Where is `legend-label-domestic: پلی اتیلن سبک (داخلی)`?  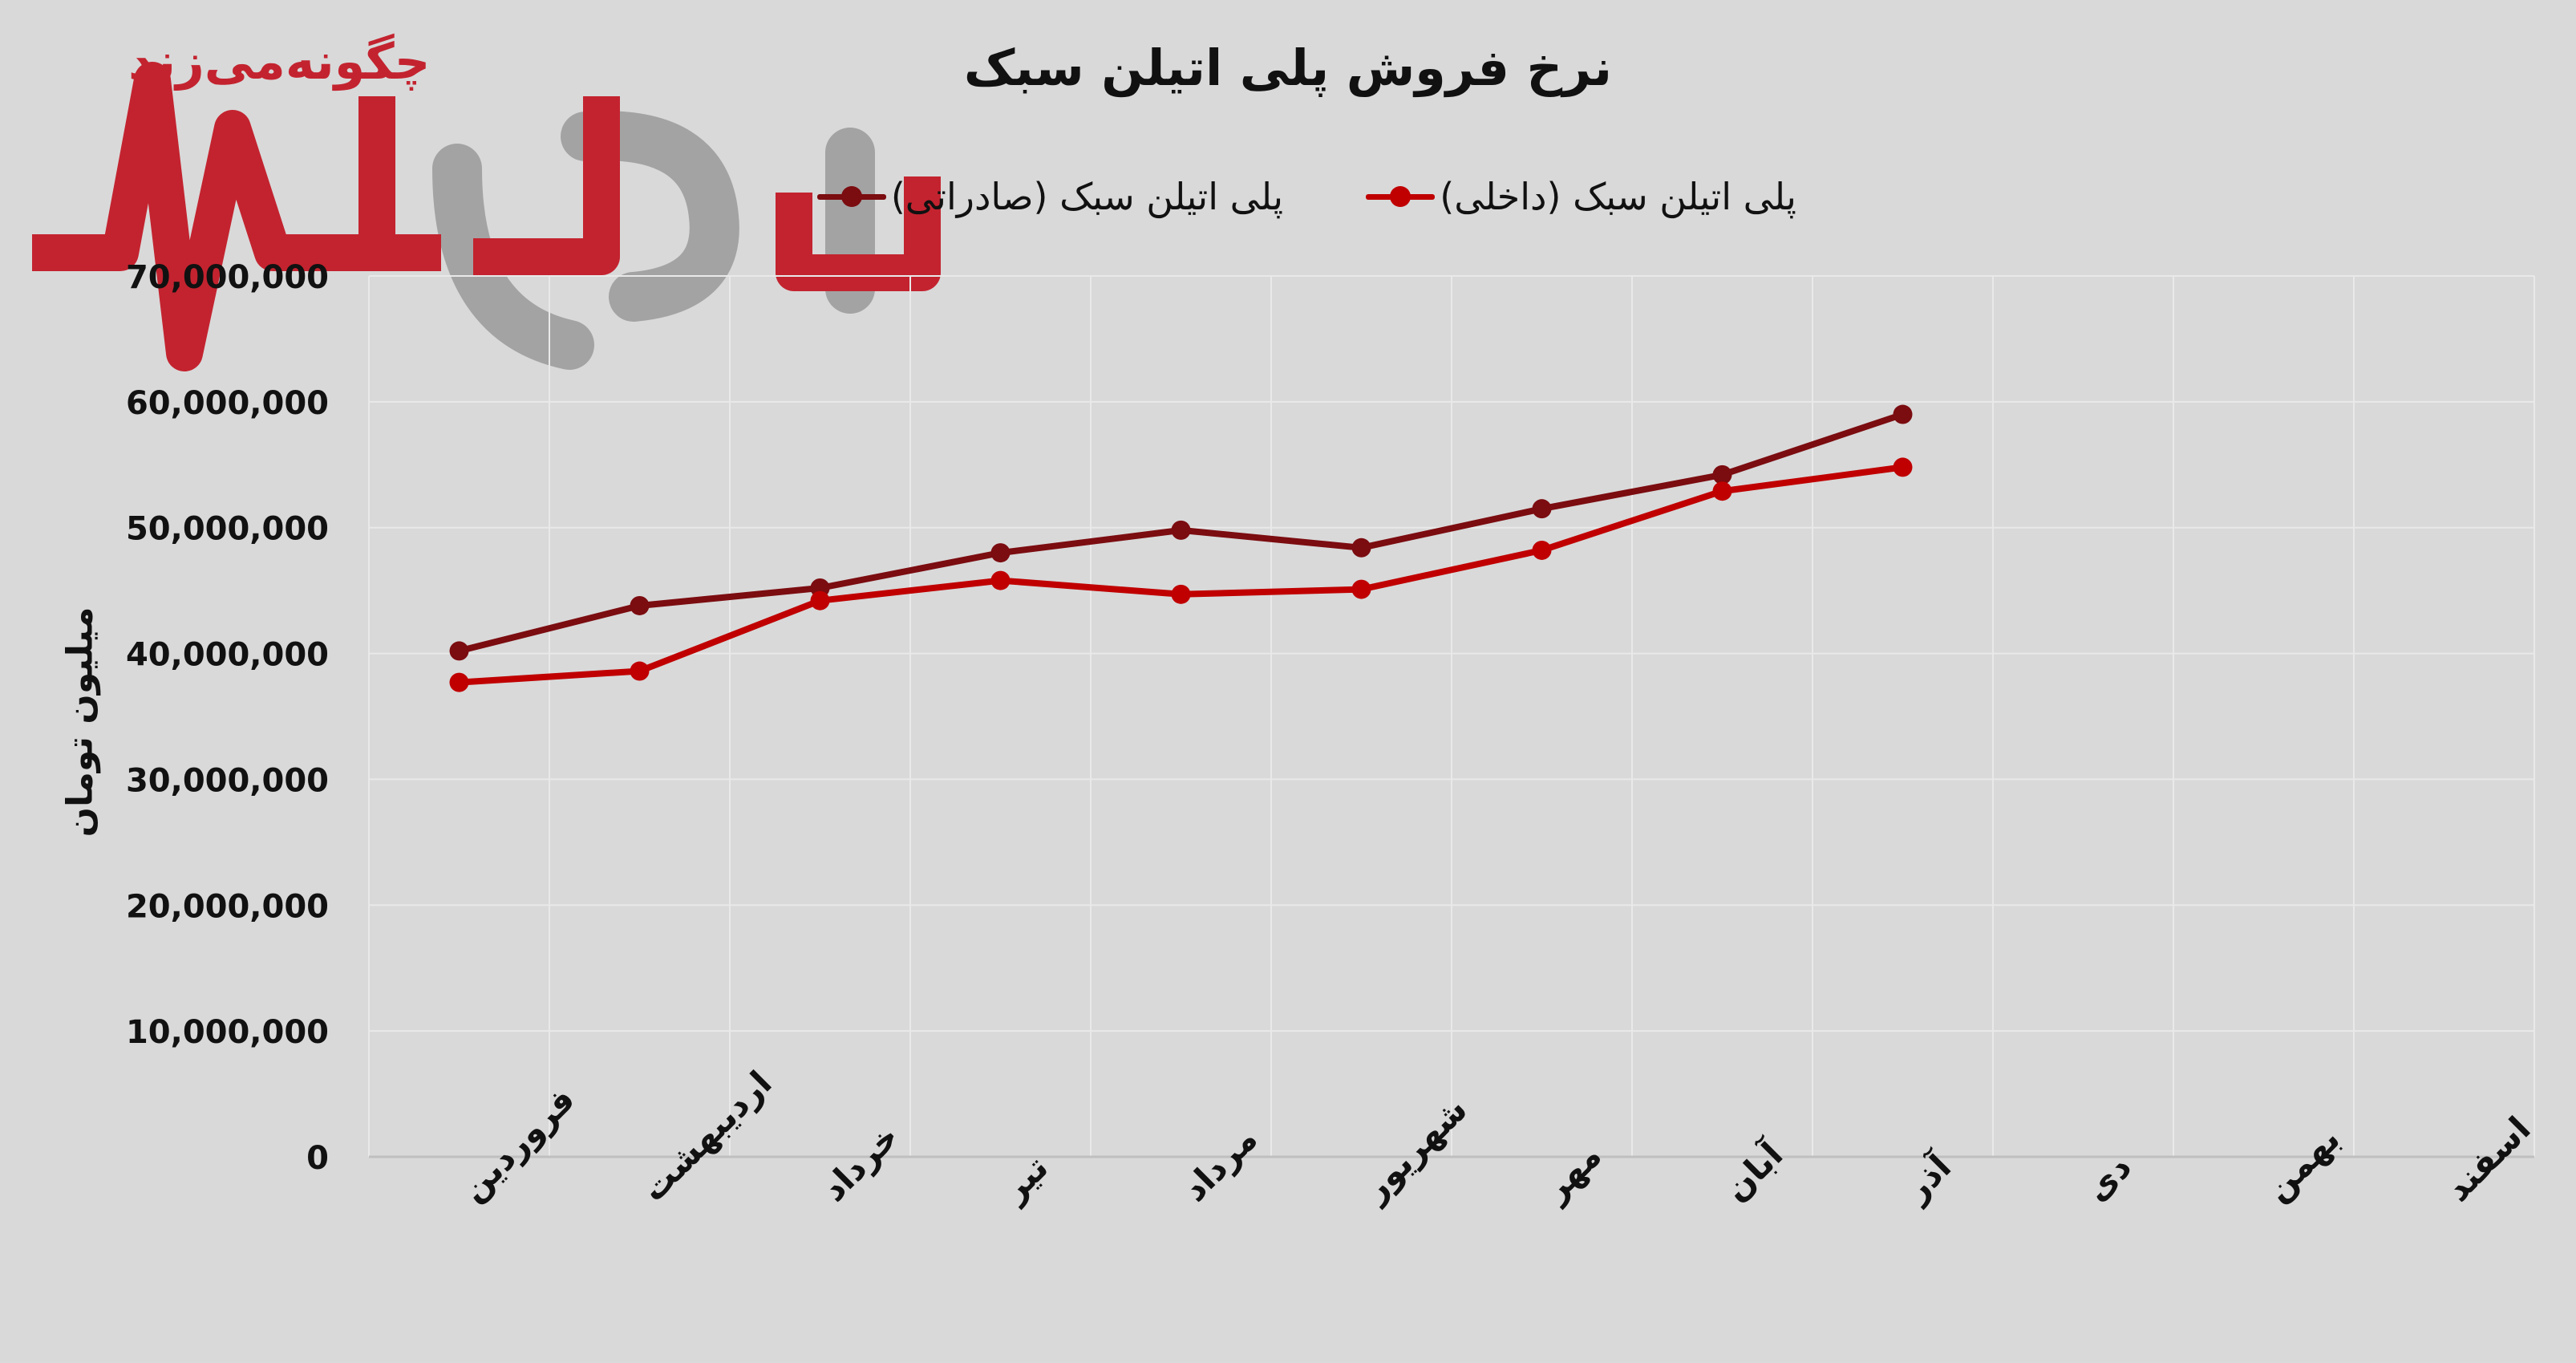
legend-label-domestic: پلی اتیلن سبک (داخلی) is located at coordinates (1618, 196).